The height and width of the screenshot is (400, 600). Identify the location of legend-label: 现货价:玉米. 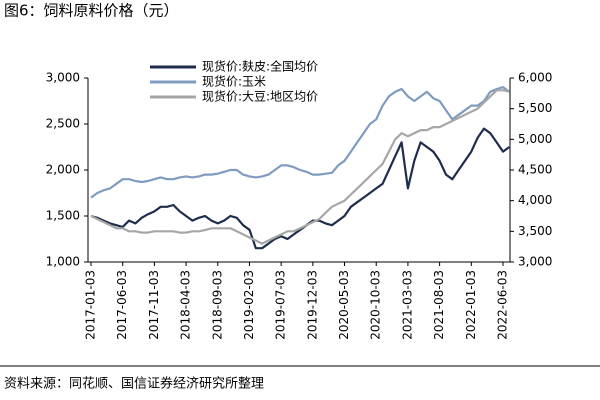
(234, 81).